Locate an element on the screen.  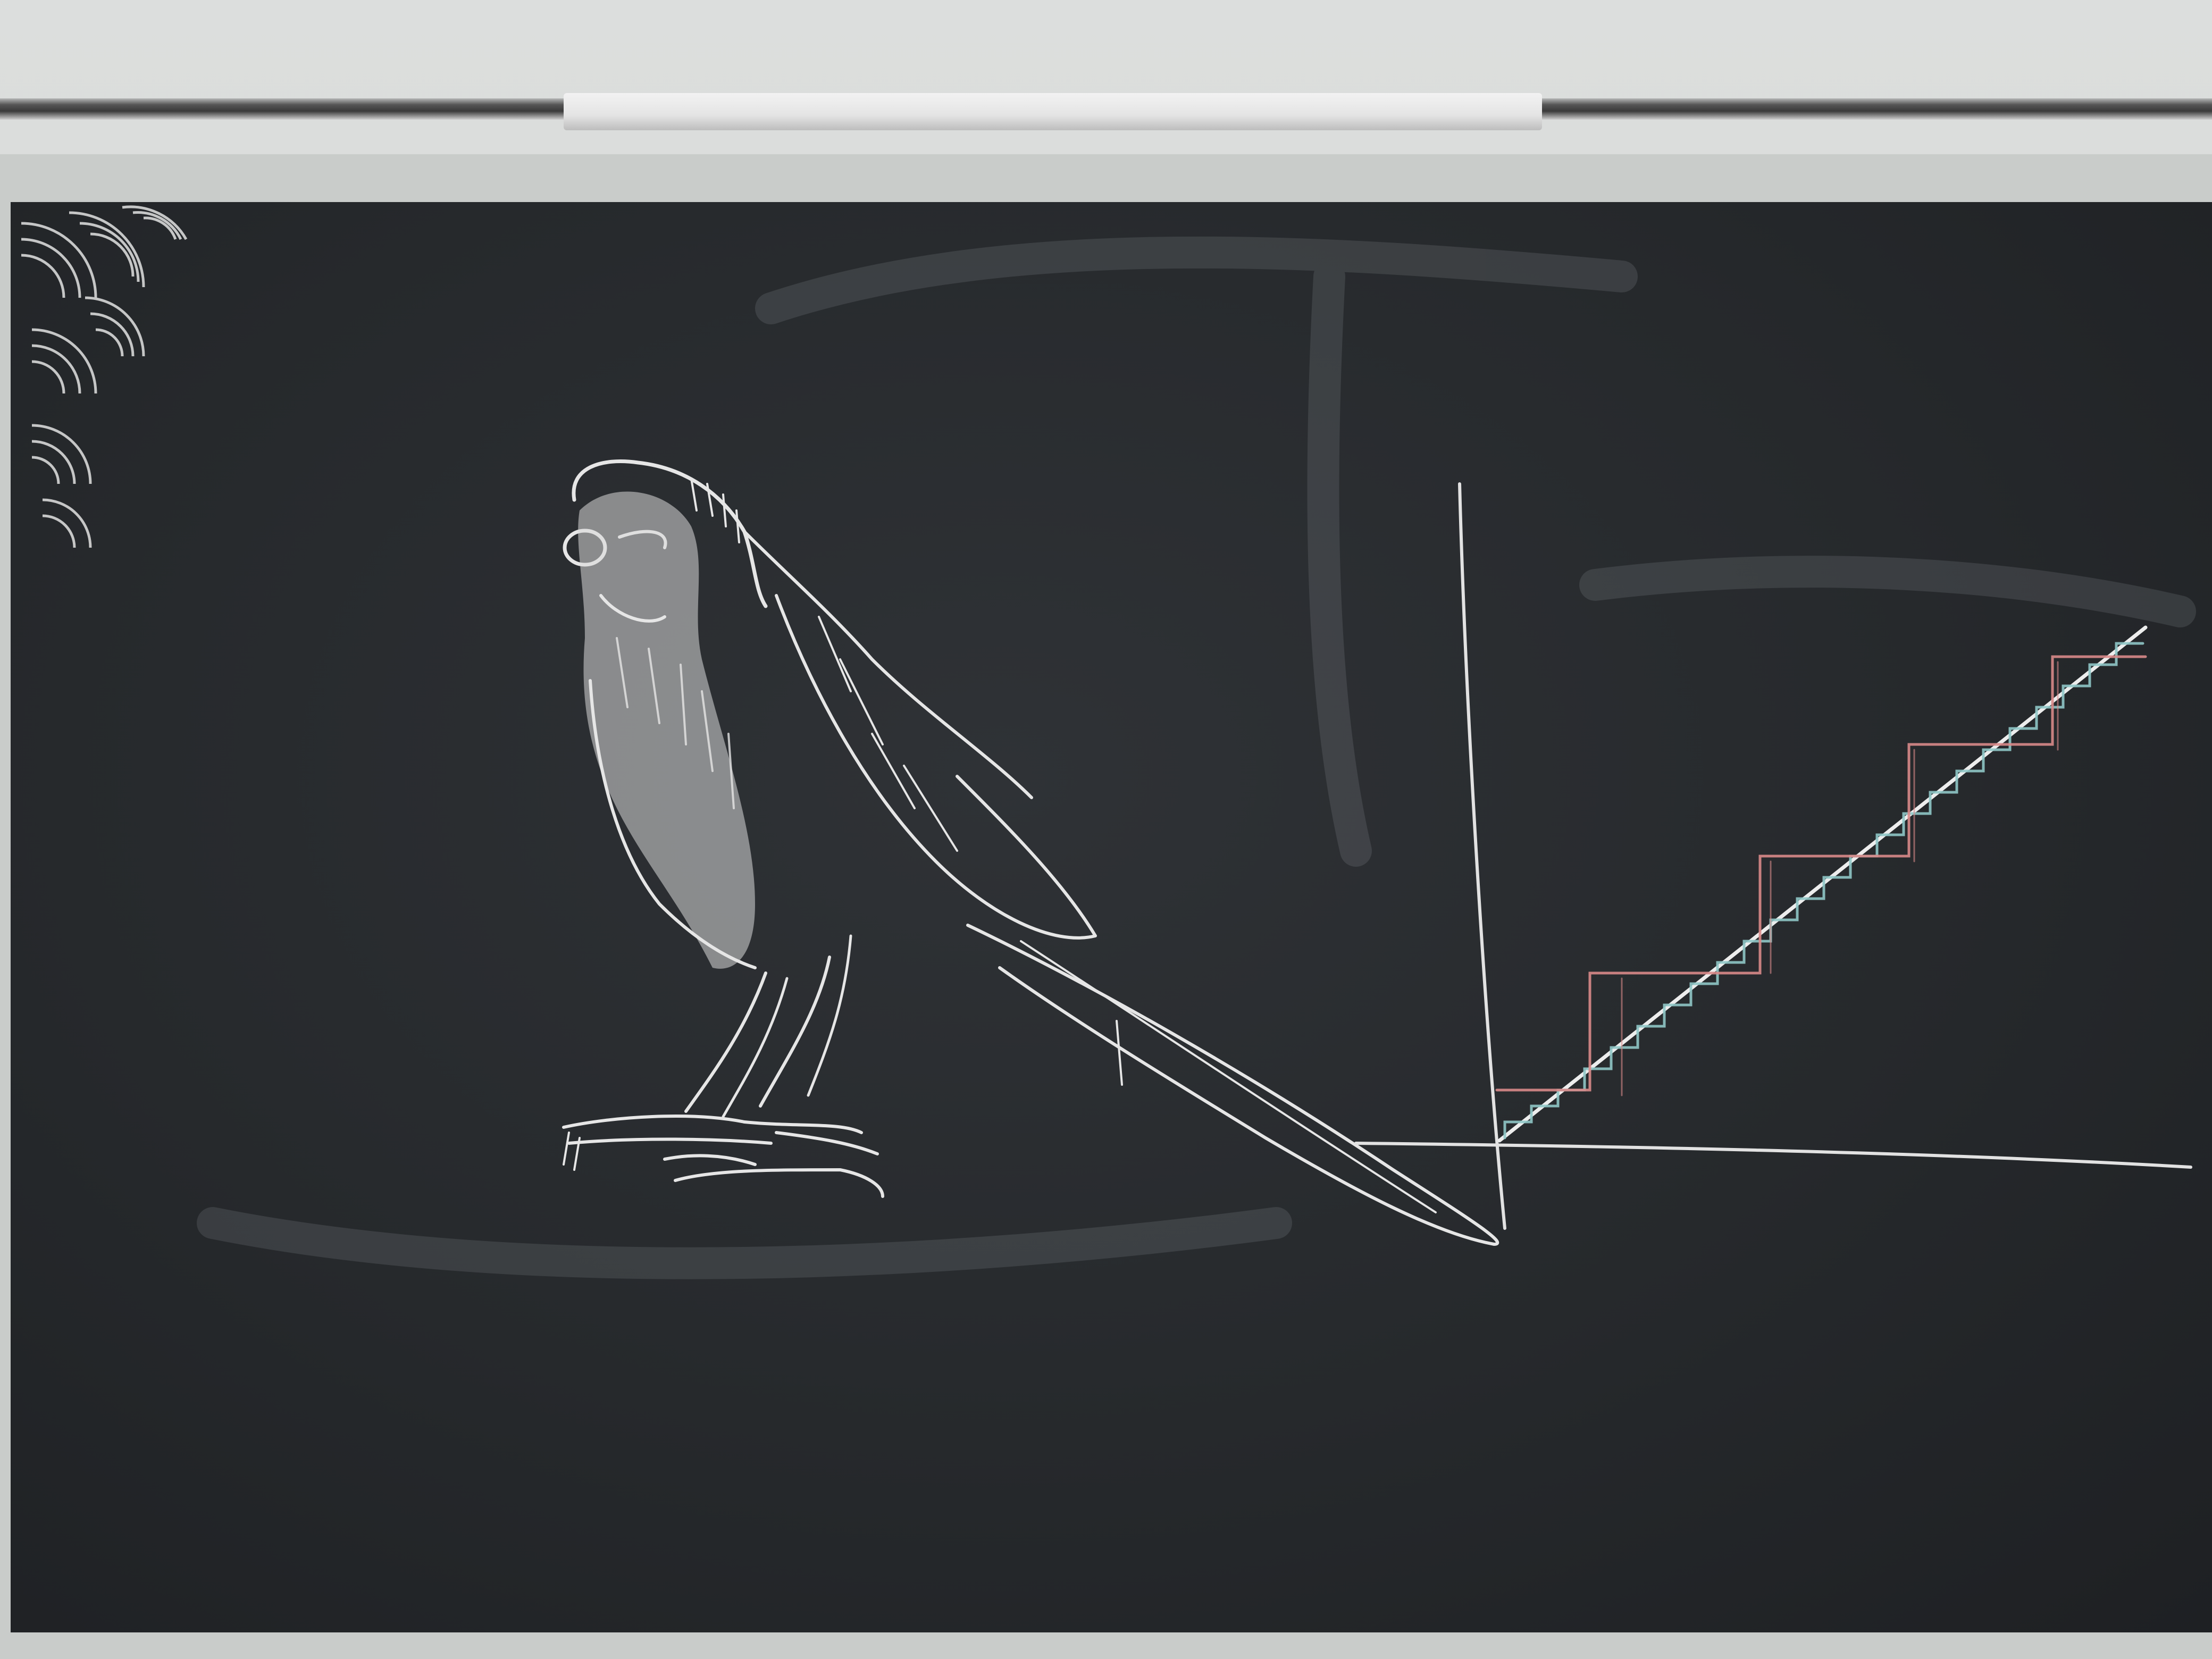
budgie-feet is located at coordinates (723, 1156).